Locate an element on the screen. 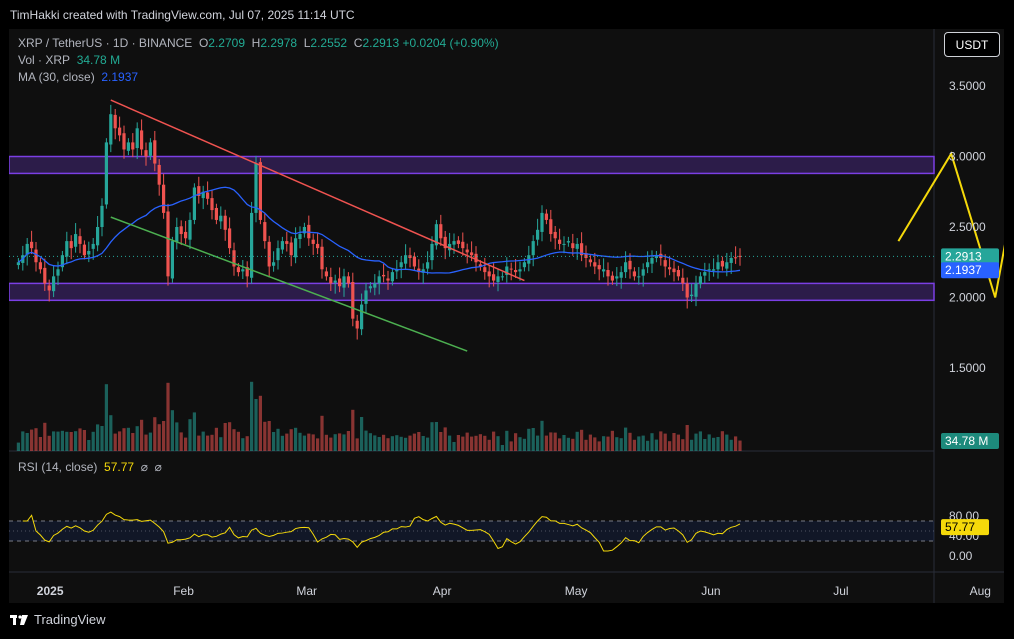 This screenshot has height=639, width=1014. time-axis-label: May is located at coordinates (576, 591).